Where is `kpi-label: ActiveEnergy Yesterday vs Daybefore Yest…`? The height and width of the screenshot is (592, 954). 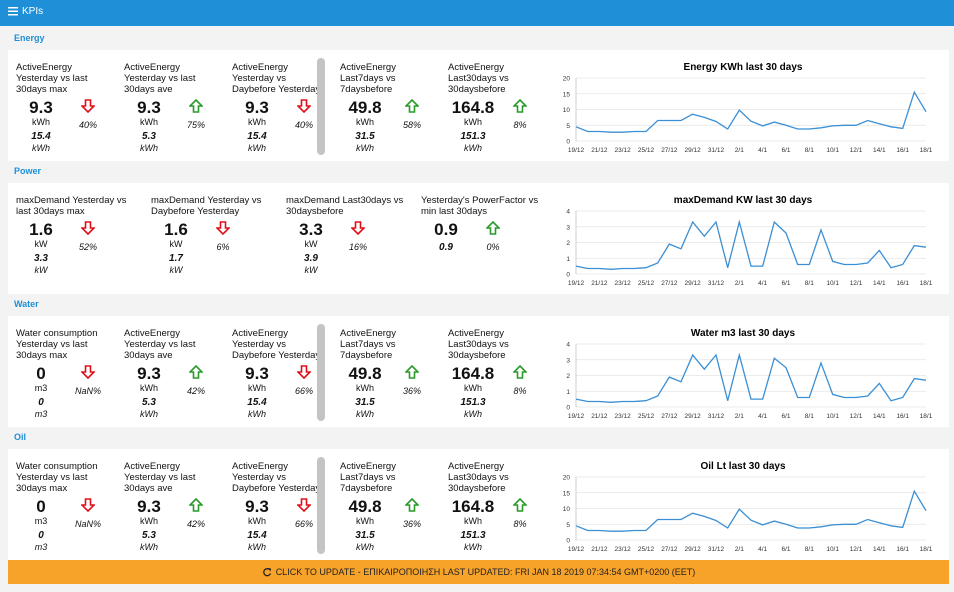
kpi-label: ActiveEnergy Yesterday vs Daybefore Yest… is located at coordinates (276, 78).